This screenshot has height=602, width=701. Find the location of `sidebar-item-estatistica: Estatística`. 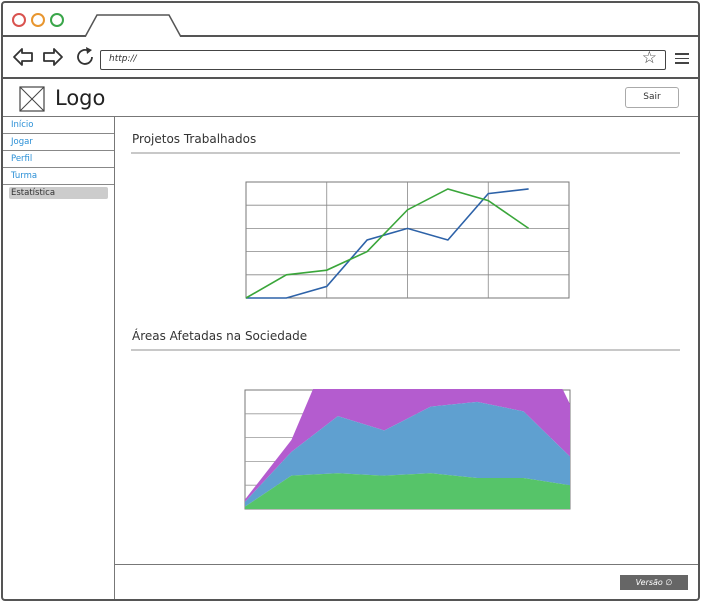

sidebar-item-estatistica: Estatística is located at coordinates (58, 195).